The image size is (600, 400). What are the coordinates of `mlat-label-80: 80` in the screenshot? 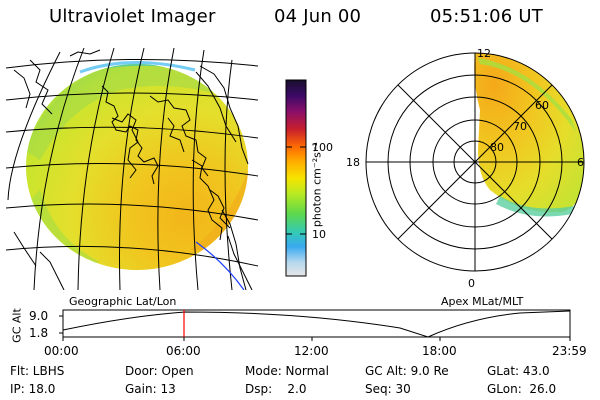 It's located at (497, 147).